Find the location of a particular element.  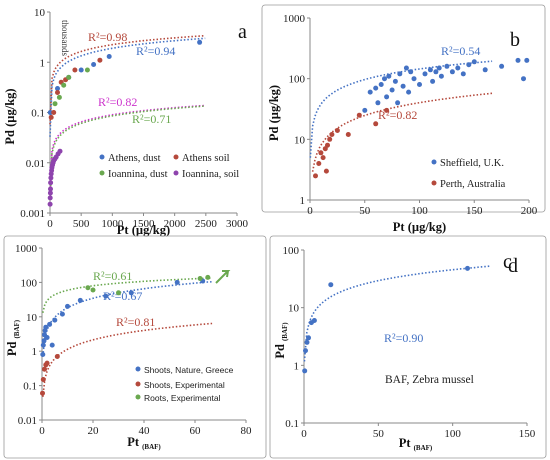

legend-entry: Perth, Australia is located at coordinates (473, 184).